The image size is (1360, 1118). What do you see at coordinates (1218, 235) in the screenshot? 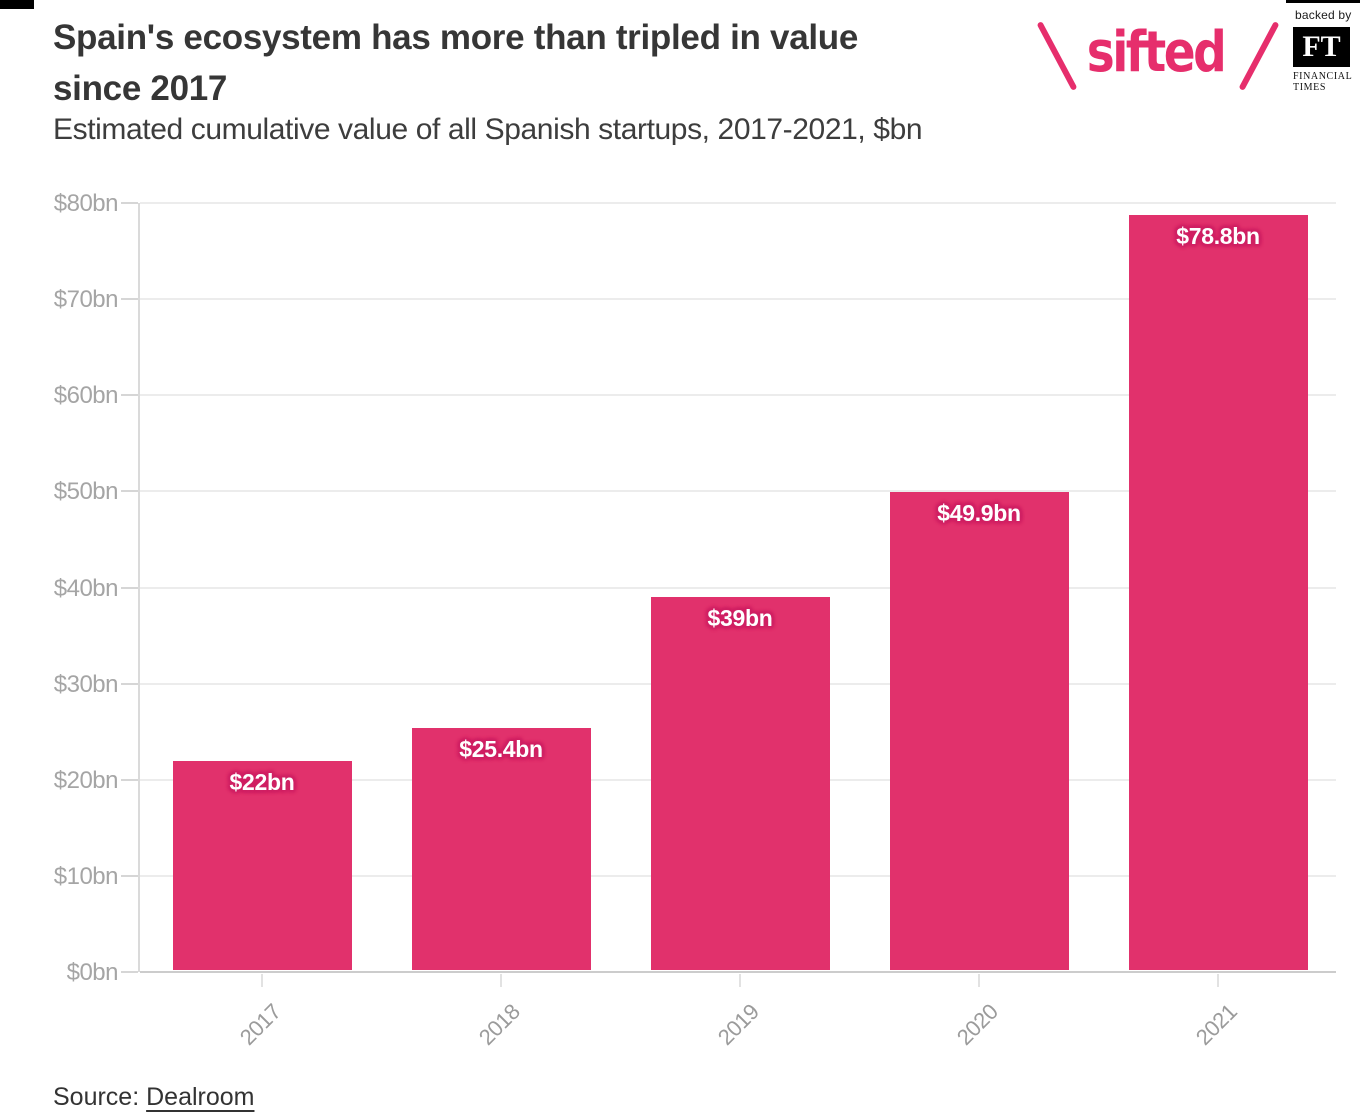
I see `bar-value-label: $78.8bn` at bounding box center [1218, 235].